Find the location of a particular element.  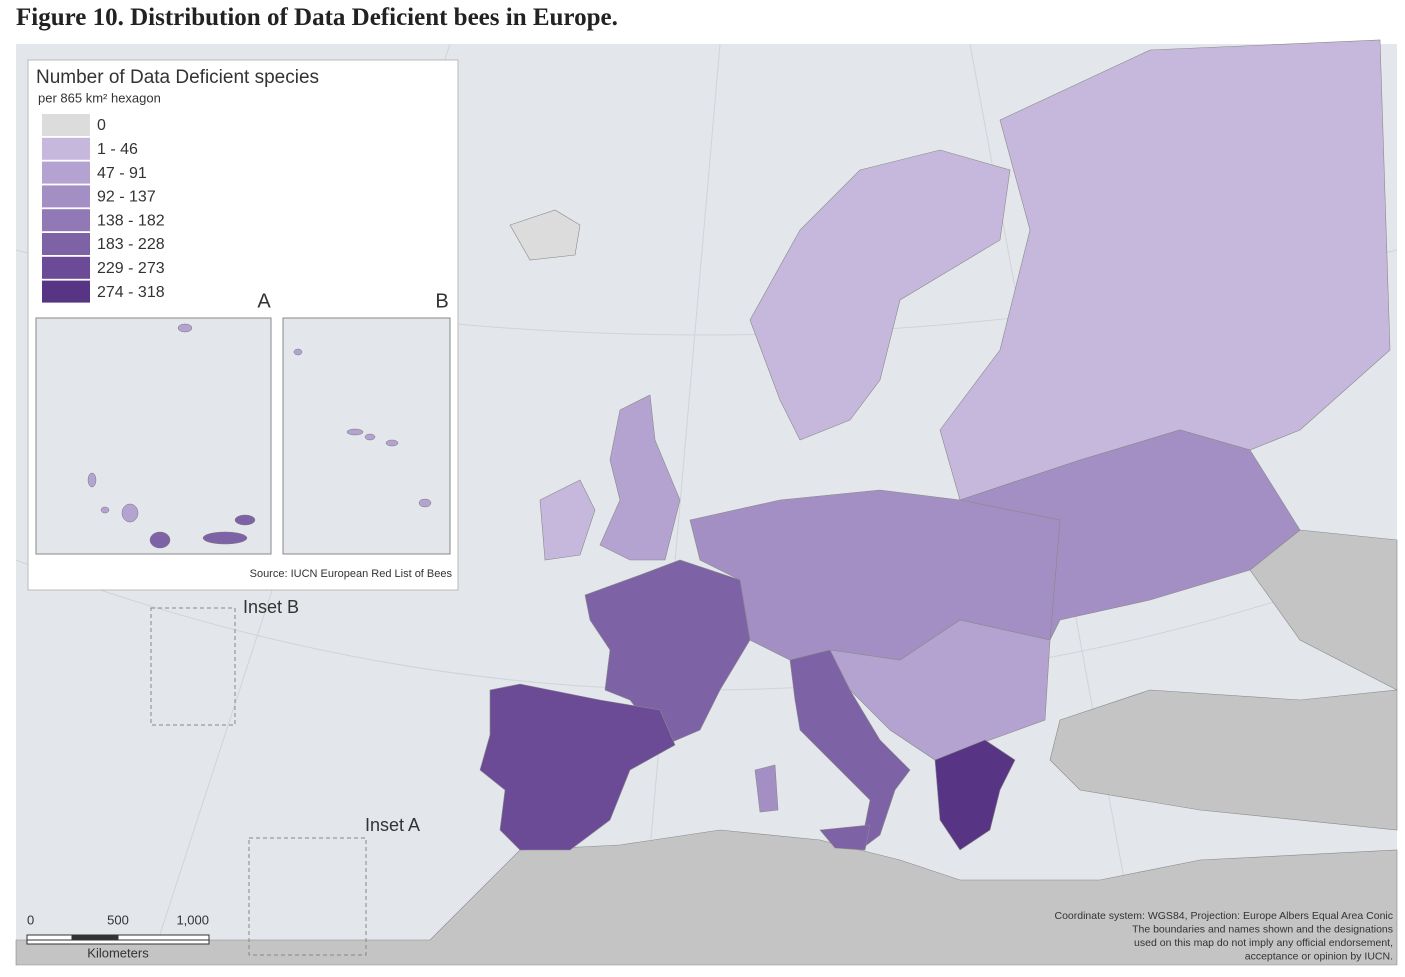

inset-a-box is located at coordinates (153, 436).